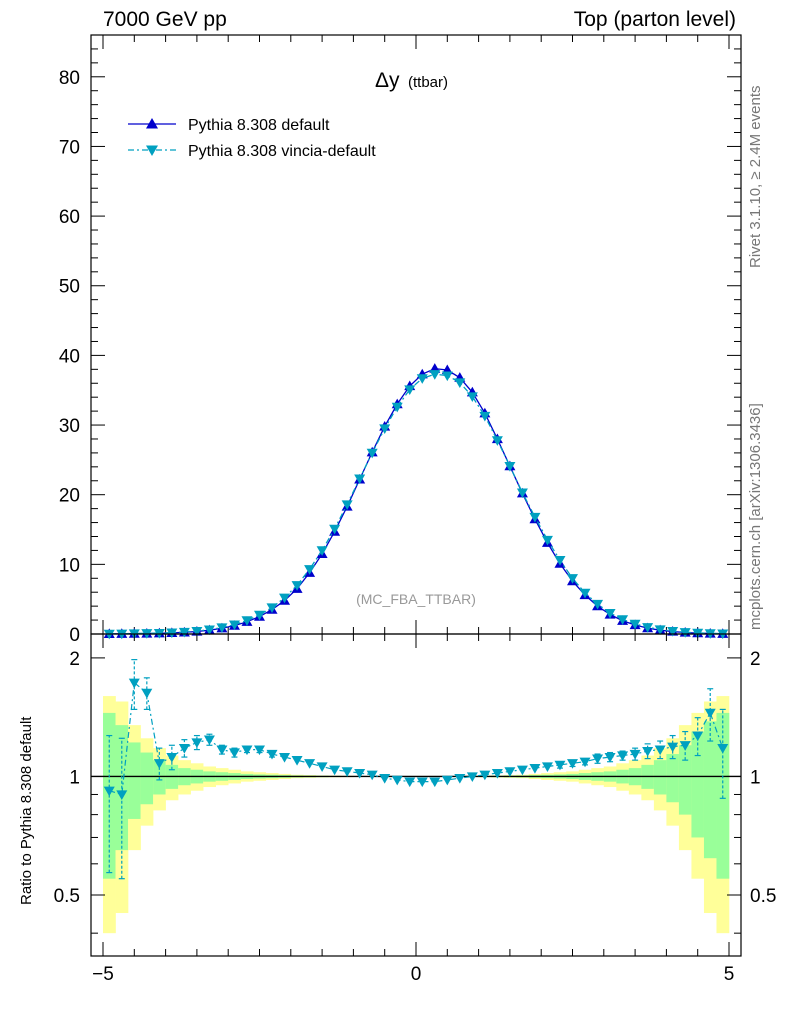 The width and height of the screenshot is (786, 1024). Describe the element at coordinates (69, 78) in the screenshot. I see `y-tick-label: 80` at that location.